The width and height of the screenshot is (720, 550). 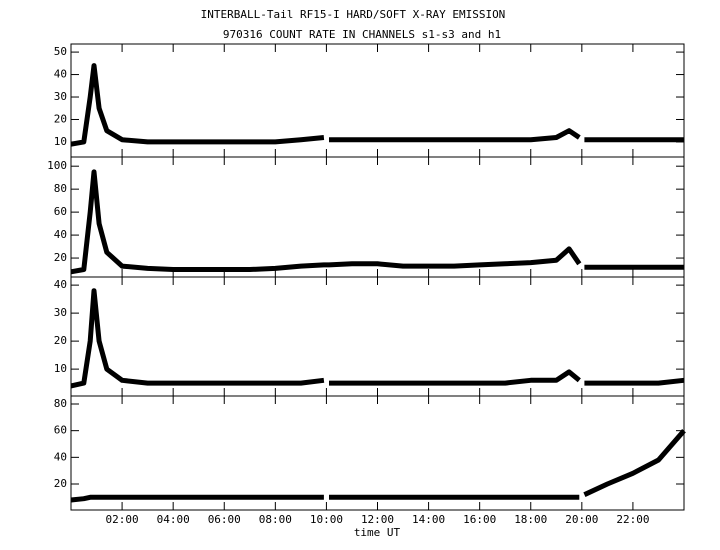 What do you see at coordinates (428, 519) in the screenshot?
I see `x-tick-label: 14:00` at bounding box center [428, 519].